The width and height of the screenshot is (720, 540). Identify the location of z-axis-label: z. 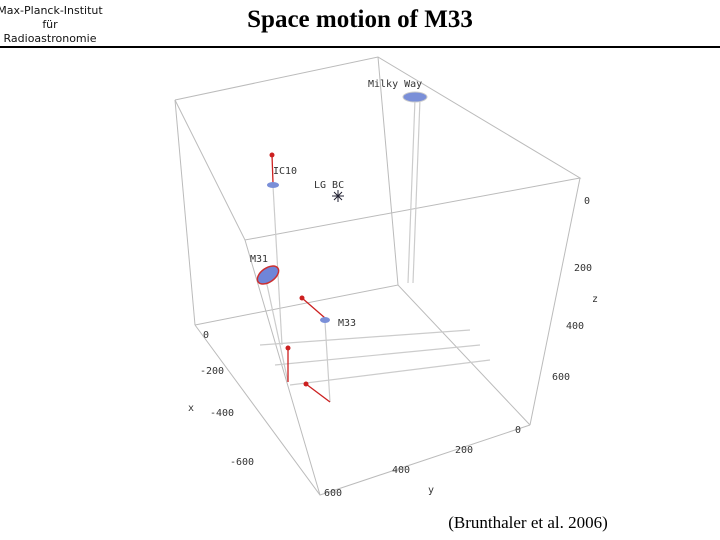
(595, 299).